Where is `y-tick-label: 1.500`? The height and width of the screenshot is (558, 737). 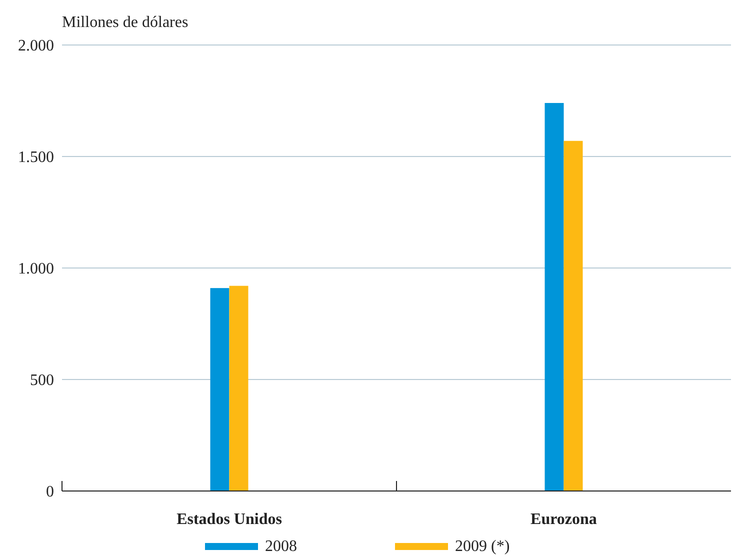
y-tick-label: 1.500 is located at coordinates (36, 157).